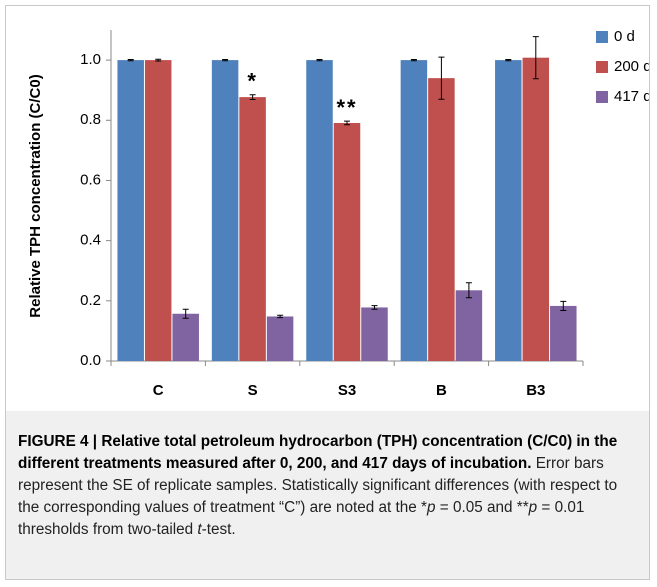 The width and height of the screenshot is (657, 587). What do you see at coordinates (90, 300) in the screenshot?
I see `y-tick-label: 0.2` at bounding box center [90, 300].